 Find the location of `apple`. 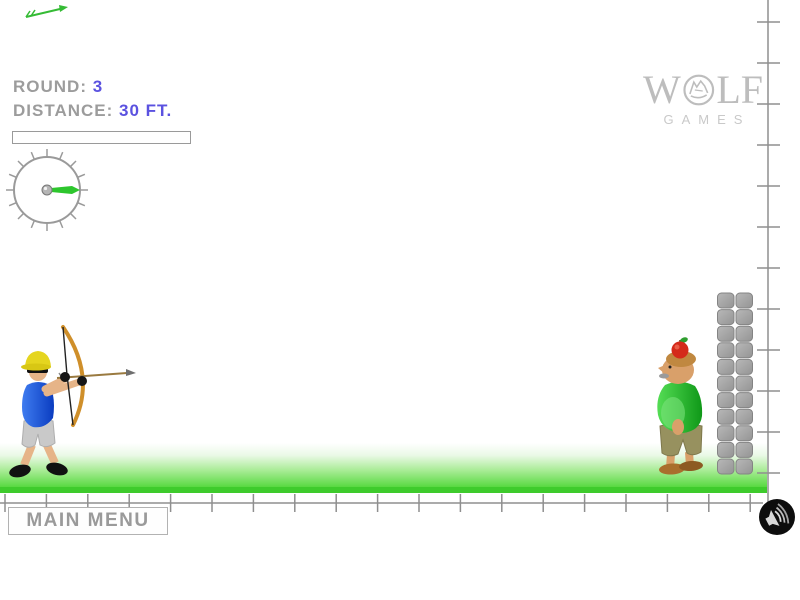

apple is located at coordinates (680, 350).